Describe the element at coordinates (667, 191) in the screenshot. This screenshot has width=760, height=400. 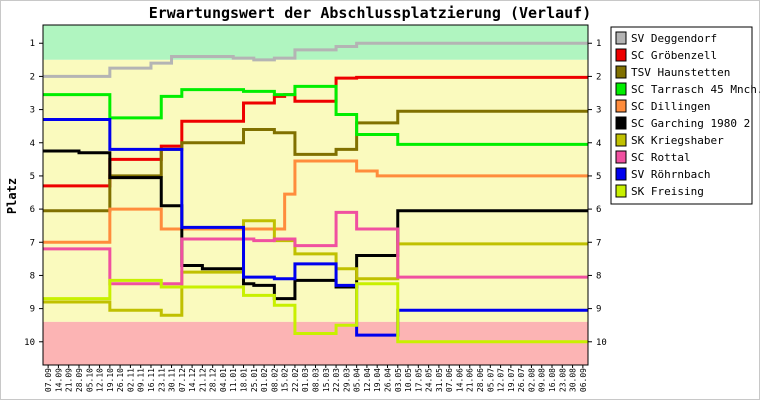
I see `legend-label-9: SK Freising` at that location.